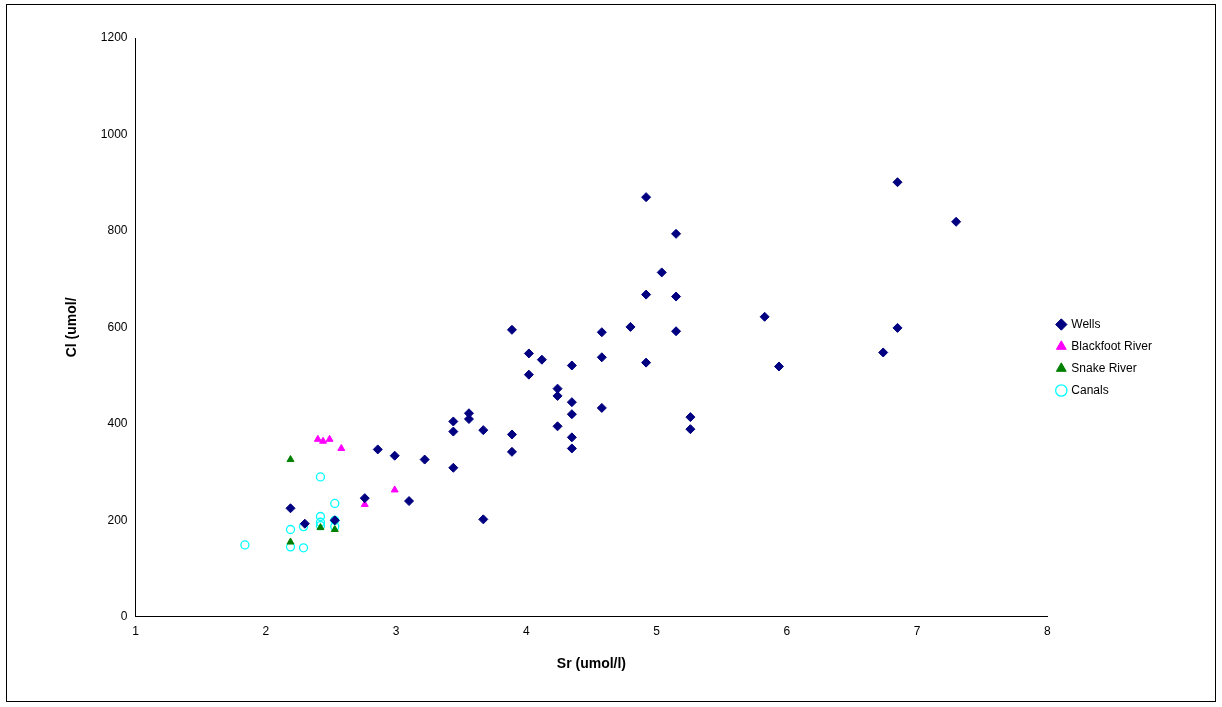 This screenshot has width=1222, height=707. I want to click on x-tick-label: 2, so click(266, 631).